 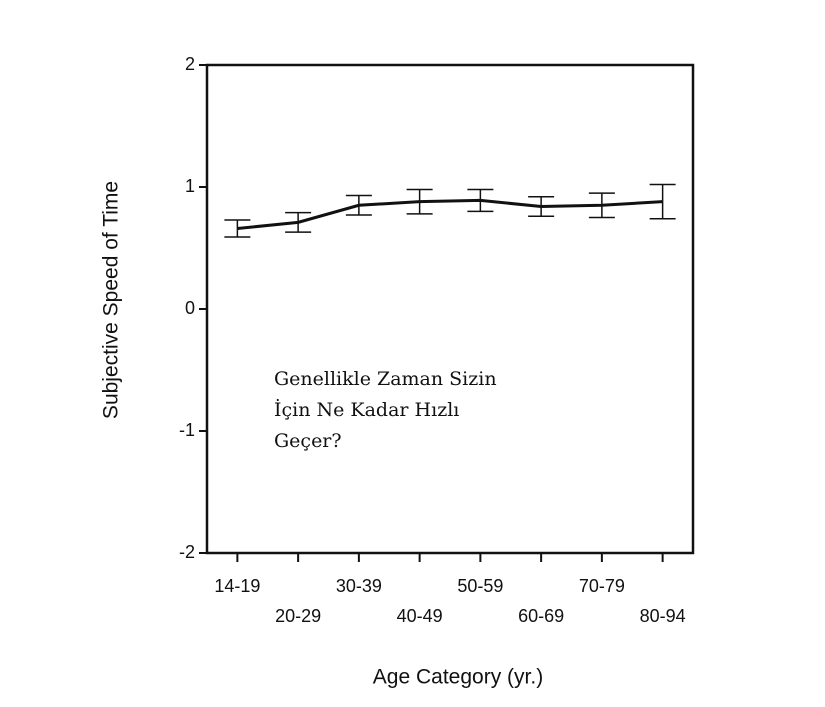 I want to click on x-tick-label: 20-29, so click(x=298, y=616).